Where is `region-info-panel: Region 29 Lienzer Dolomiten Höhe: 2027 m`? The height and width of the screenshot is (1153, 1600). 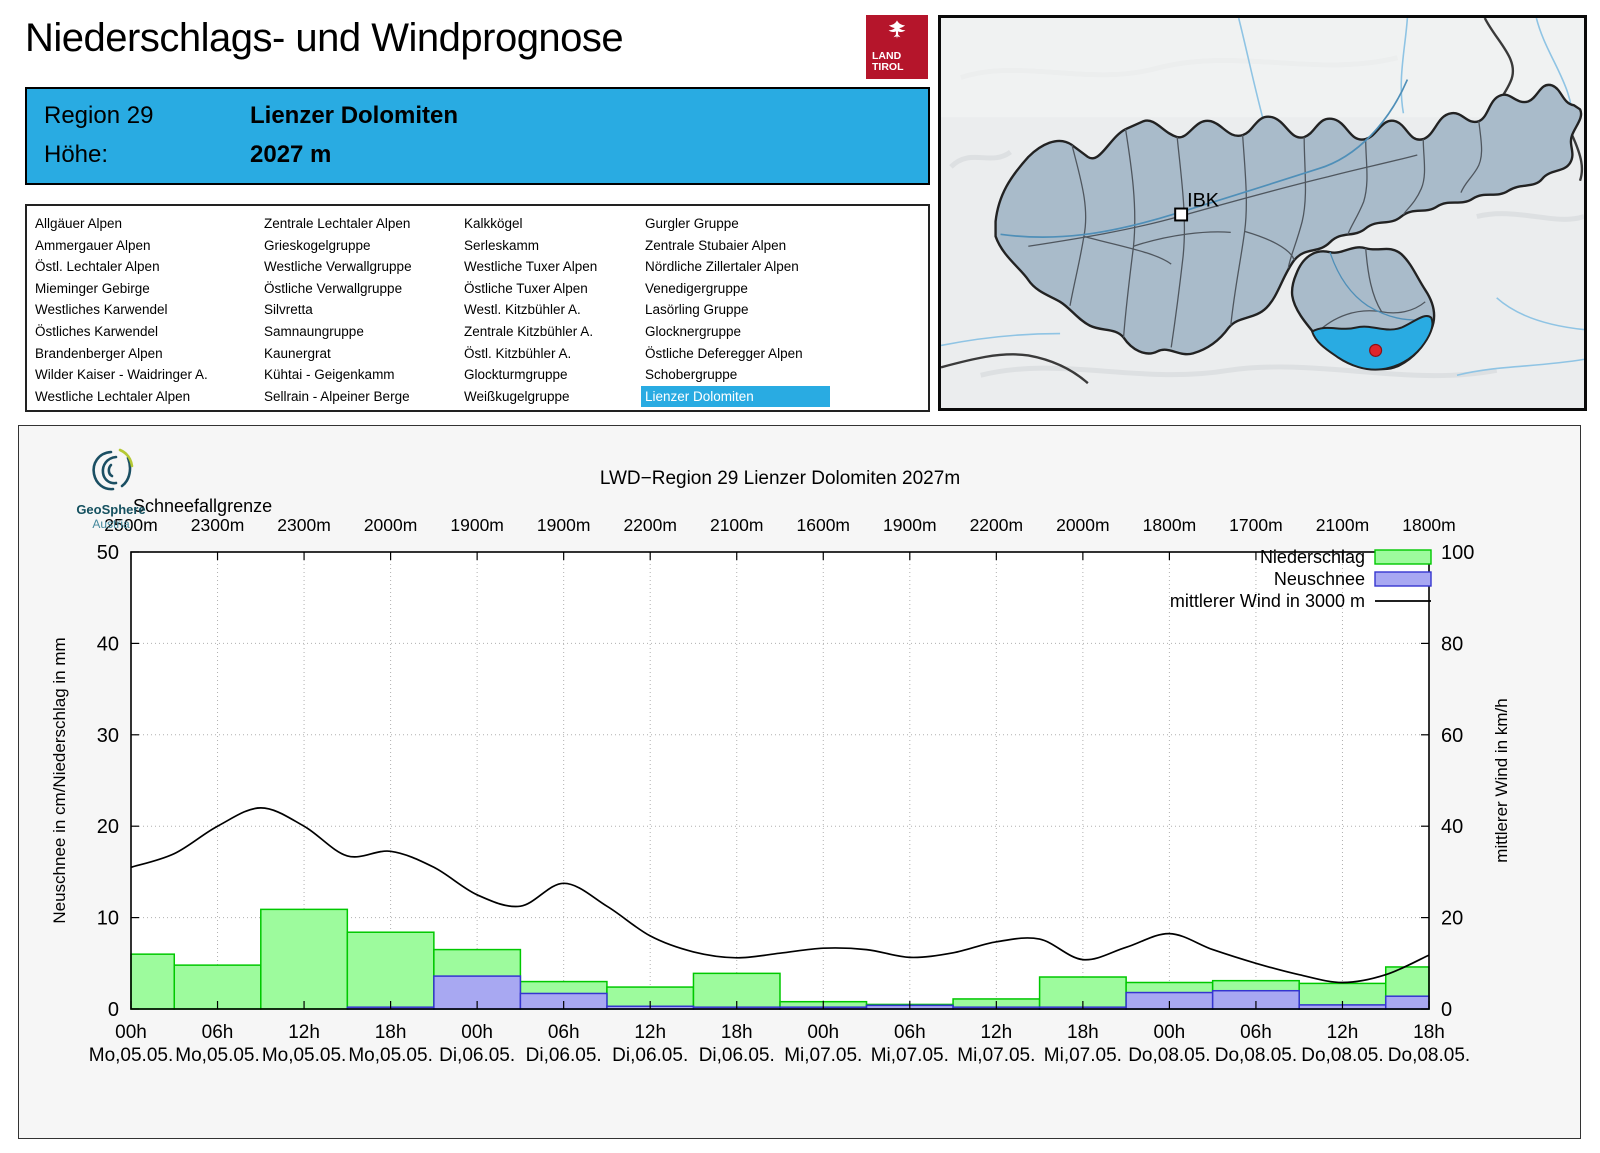 region-info-panel: Region 29 Lienzer Dolomiten Höhe: 2027 m is located at coordinates (477, 136).